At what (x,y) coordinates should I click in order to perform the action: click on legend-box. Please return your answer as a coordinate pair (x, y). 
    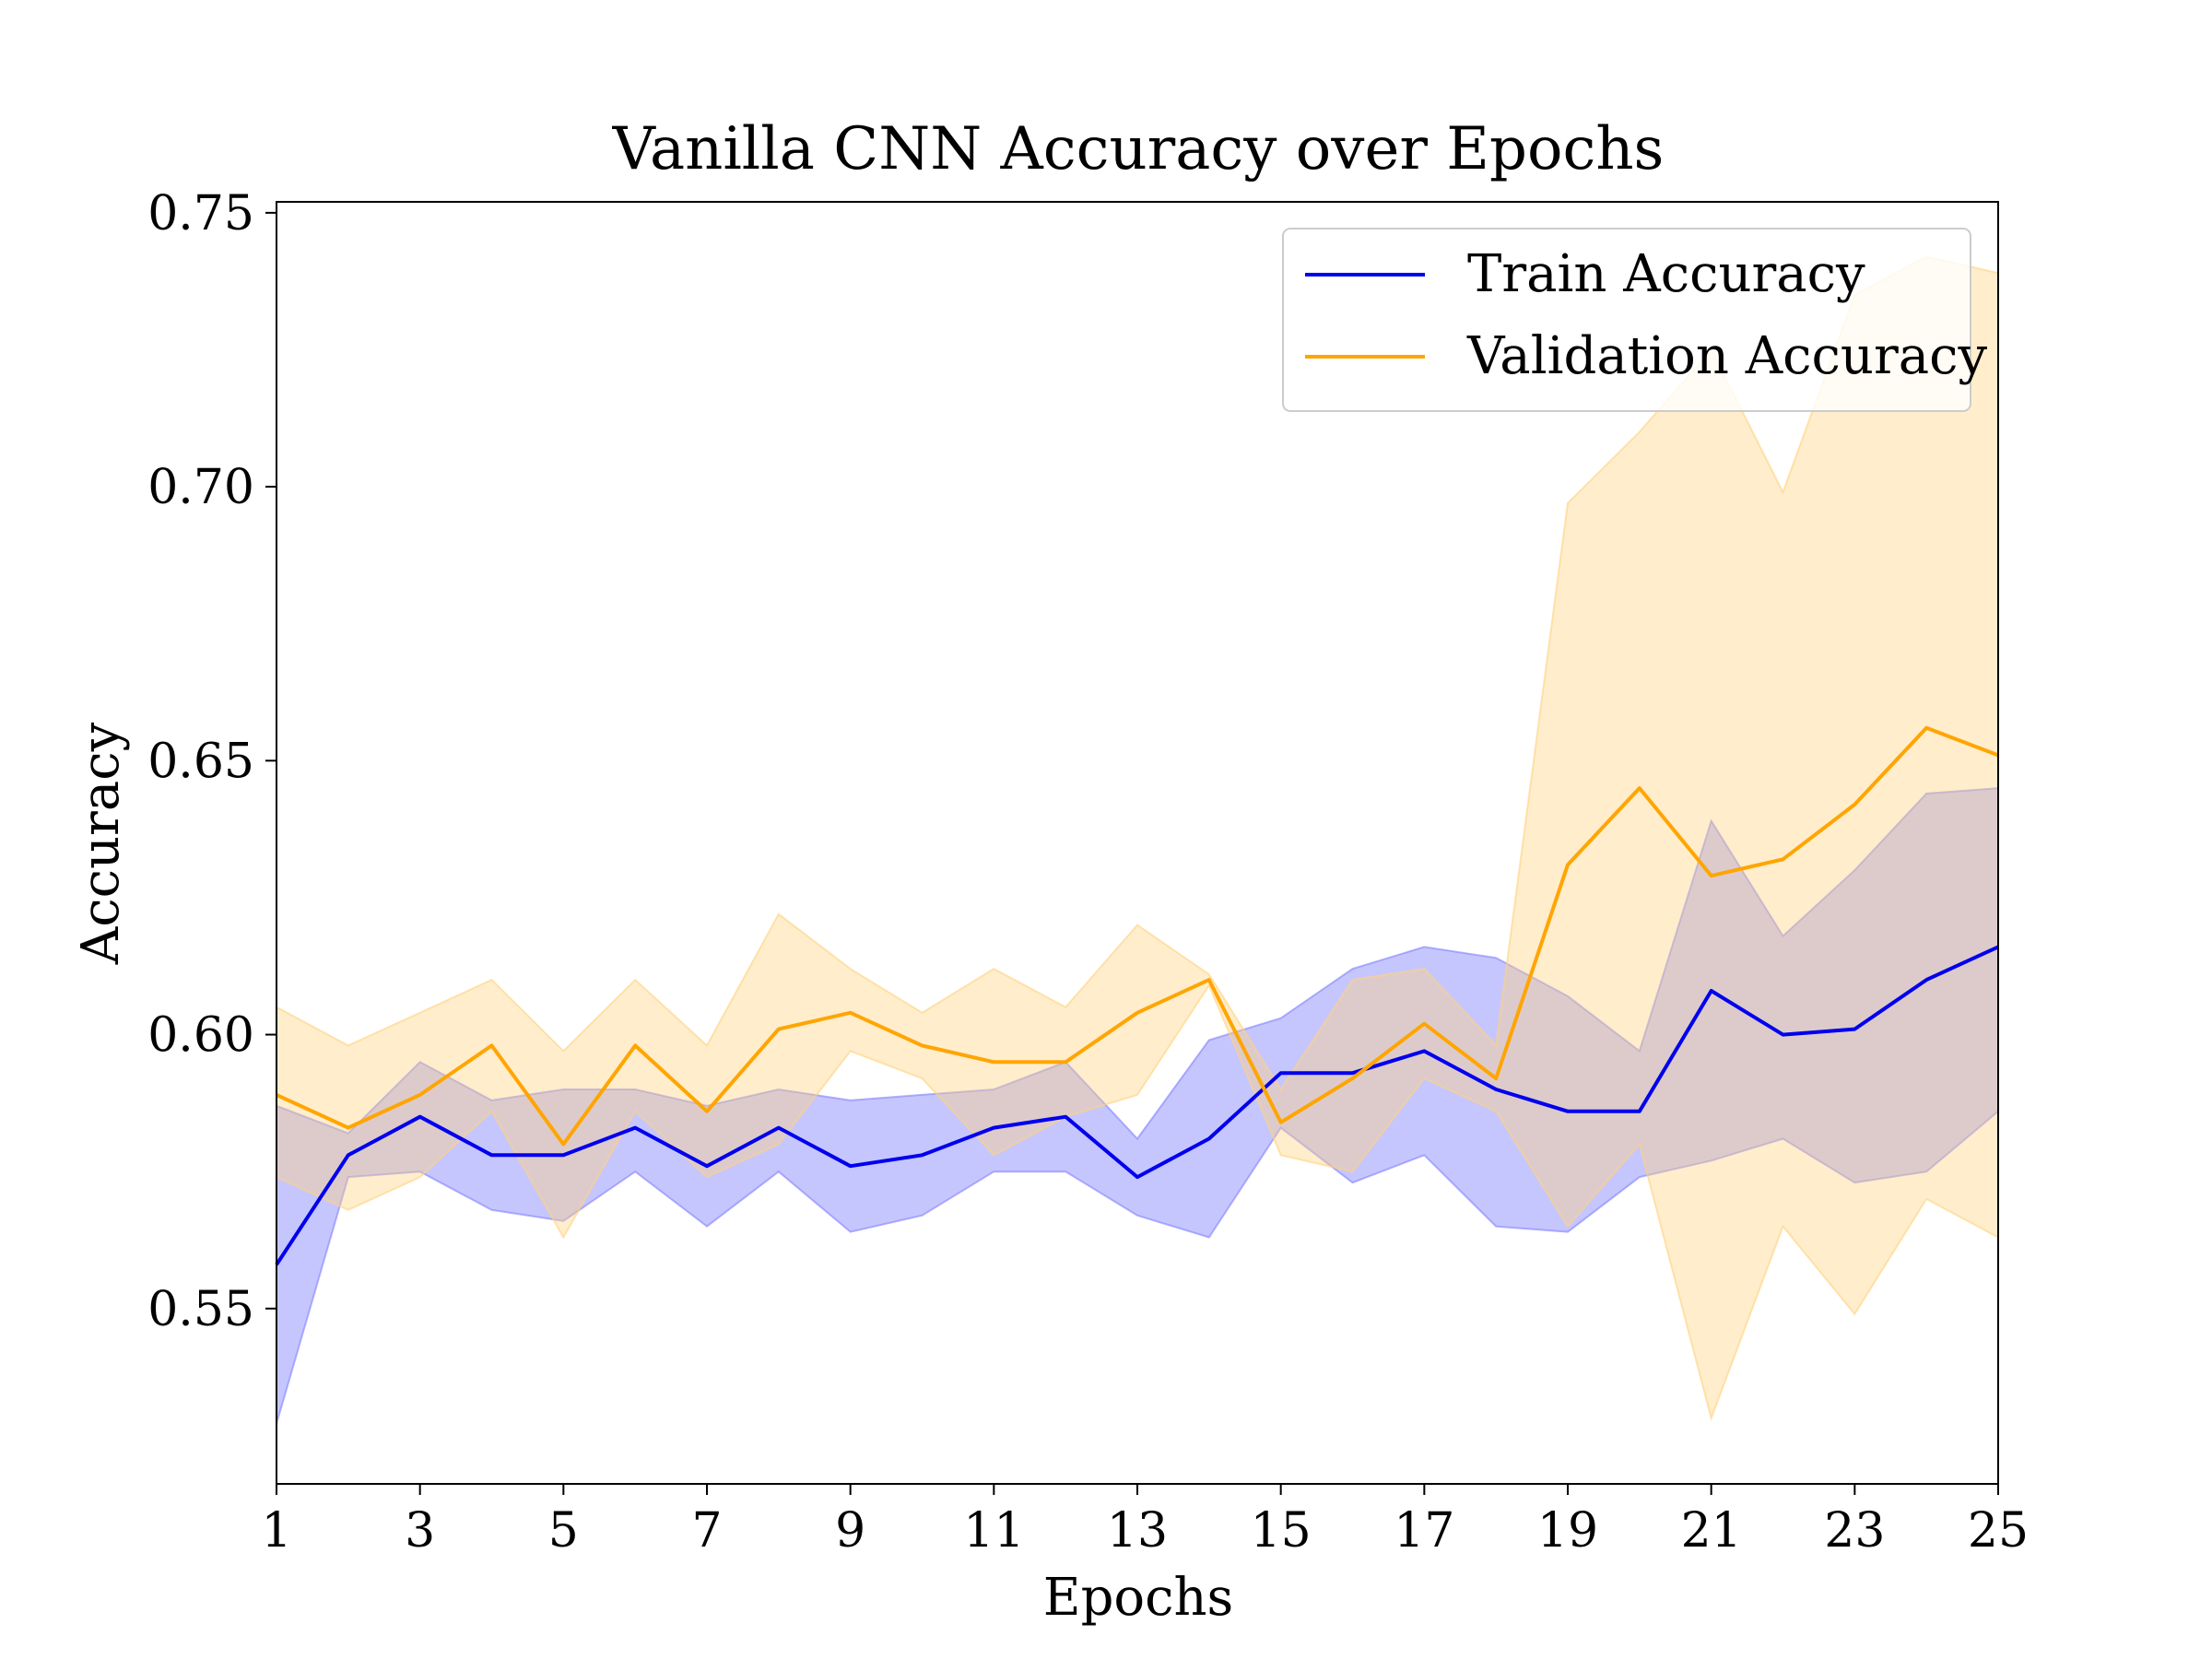
    Looking at the image, I should click on (1626, 320).